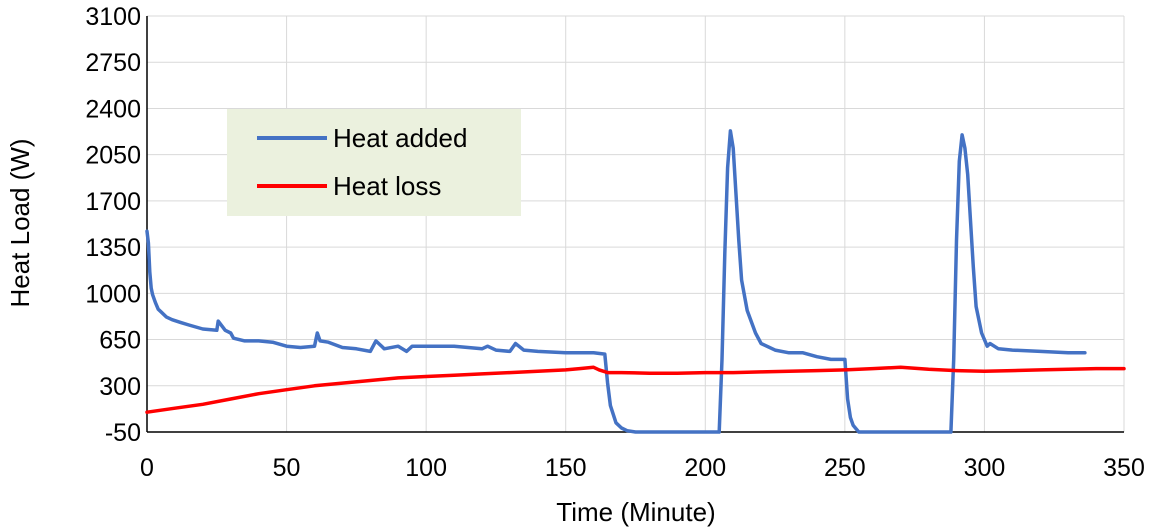 The image size is (1155, 531). I want to click on y-tick-label: 1000, so click(113, 294).